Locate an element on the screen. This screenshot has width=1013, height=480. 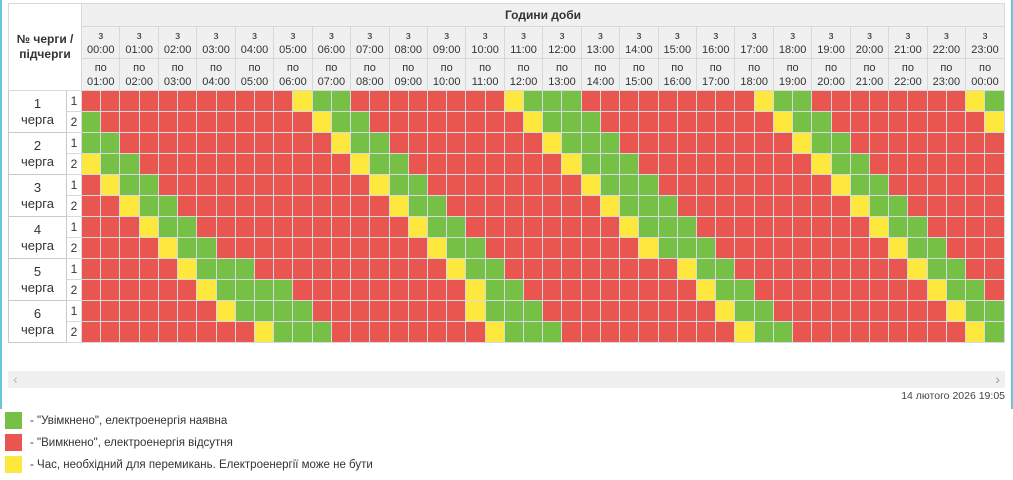
hour-from-21: з 21:00 is located at coordinates (908, 42).